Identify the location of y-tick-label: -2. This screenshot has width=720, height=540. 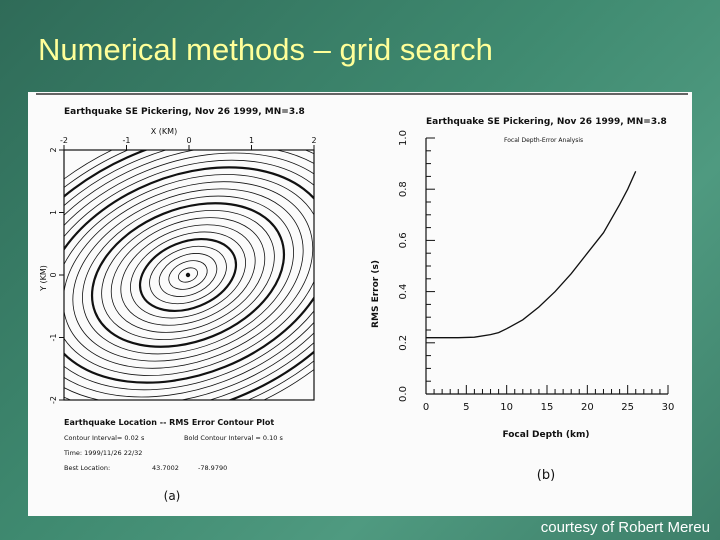
(53, 400).